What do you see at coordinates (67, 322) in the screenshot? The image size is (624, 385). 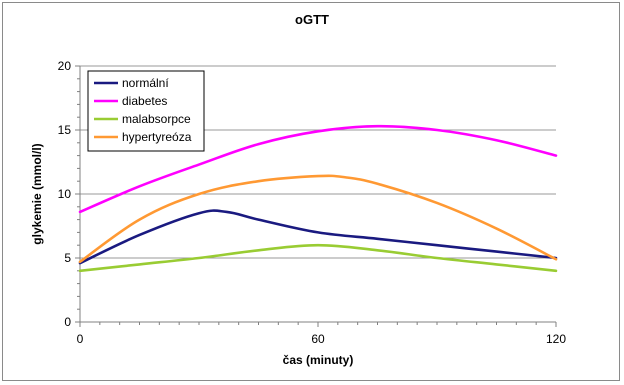 I see `y-tick-label: 0` at bounding box center [67, 322].